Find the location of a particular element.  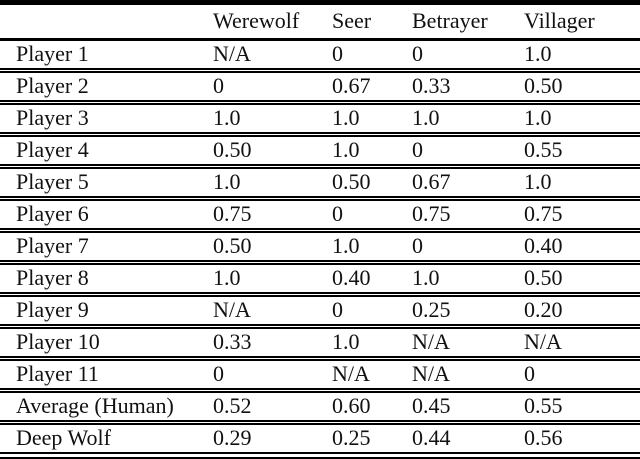

row-label: Player 4 is located at coordinates (106, 149).